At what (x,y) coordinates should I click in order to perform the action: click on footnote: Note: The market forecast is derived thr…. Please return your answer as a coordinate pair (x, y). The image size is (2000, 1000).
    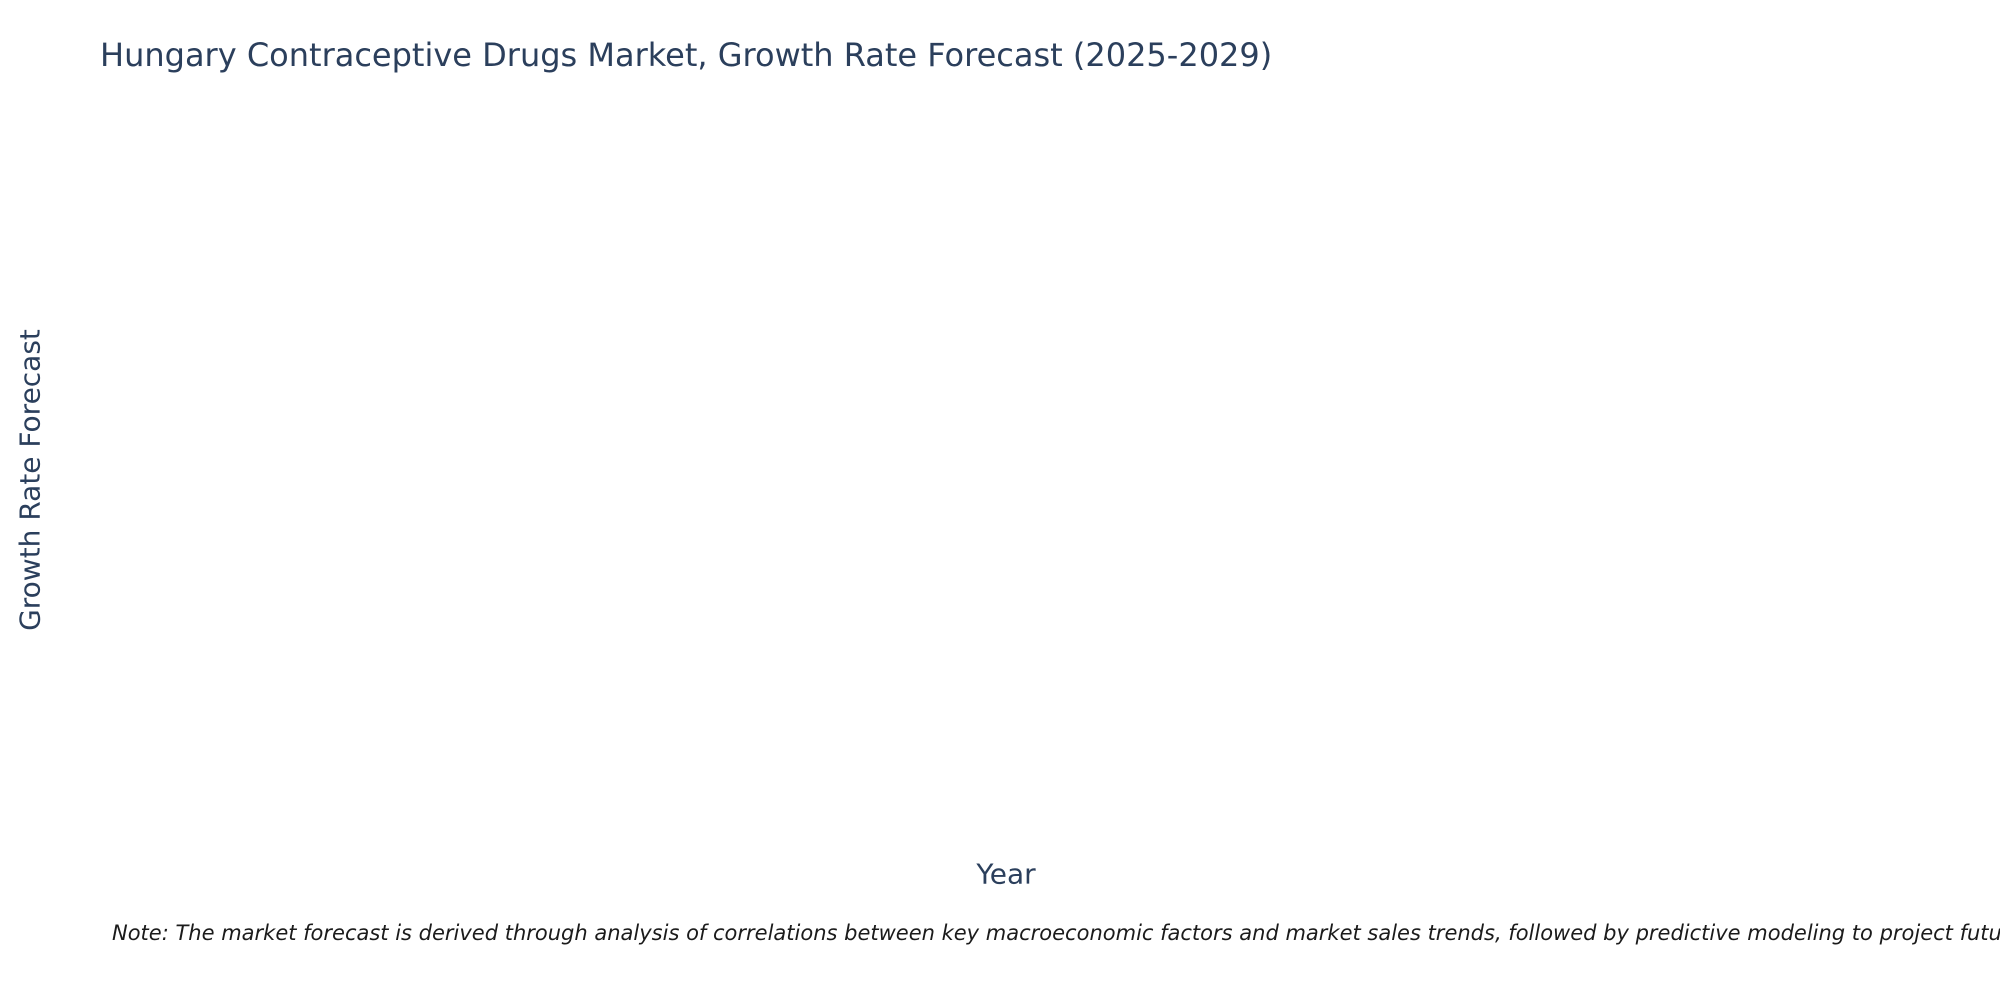
    Looking at the image, I should click on (1056, 933).